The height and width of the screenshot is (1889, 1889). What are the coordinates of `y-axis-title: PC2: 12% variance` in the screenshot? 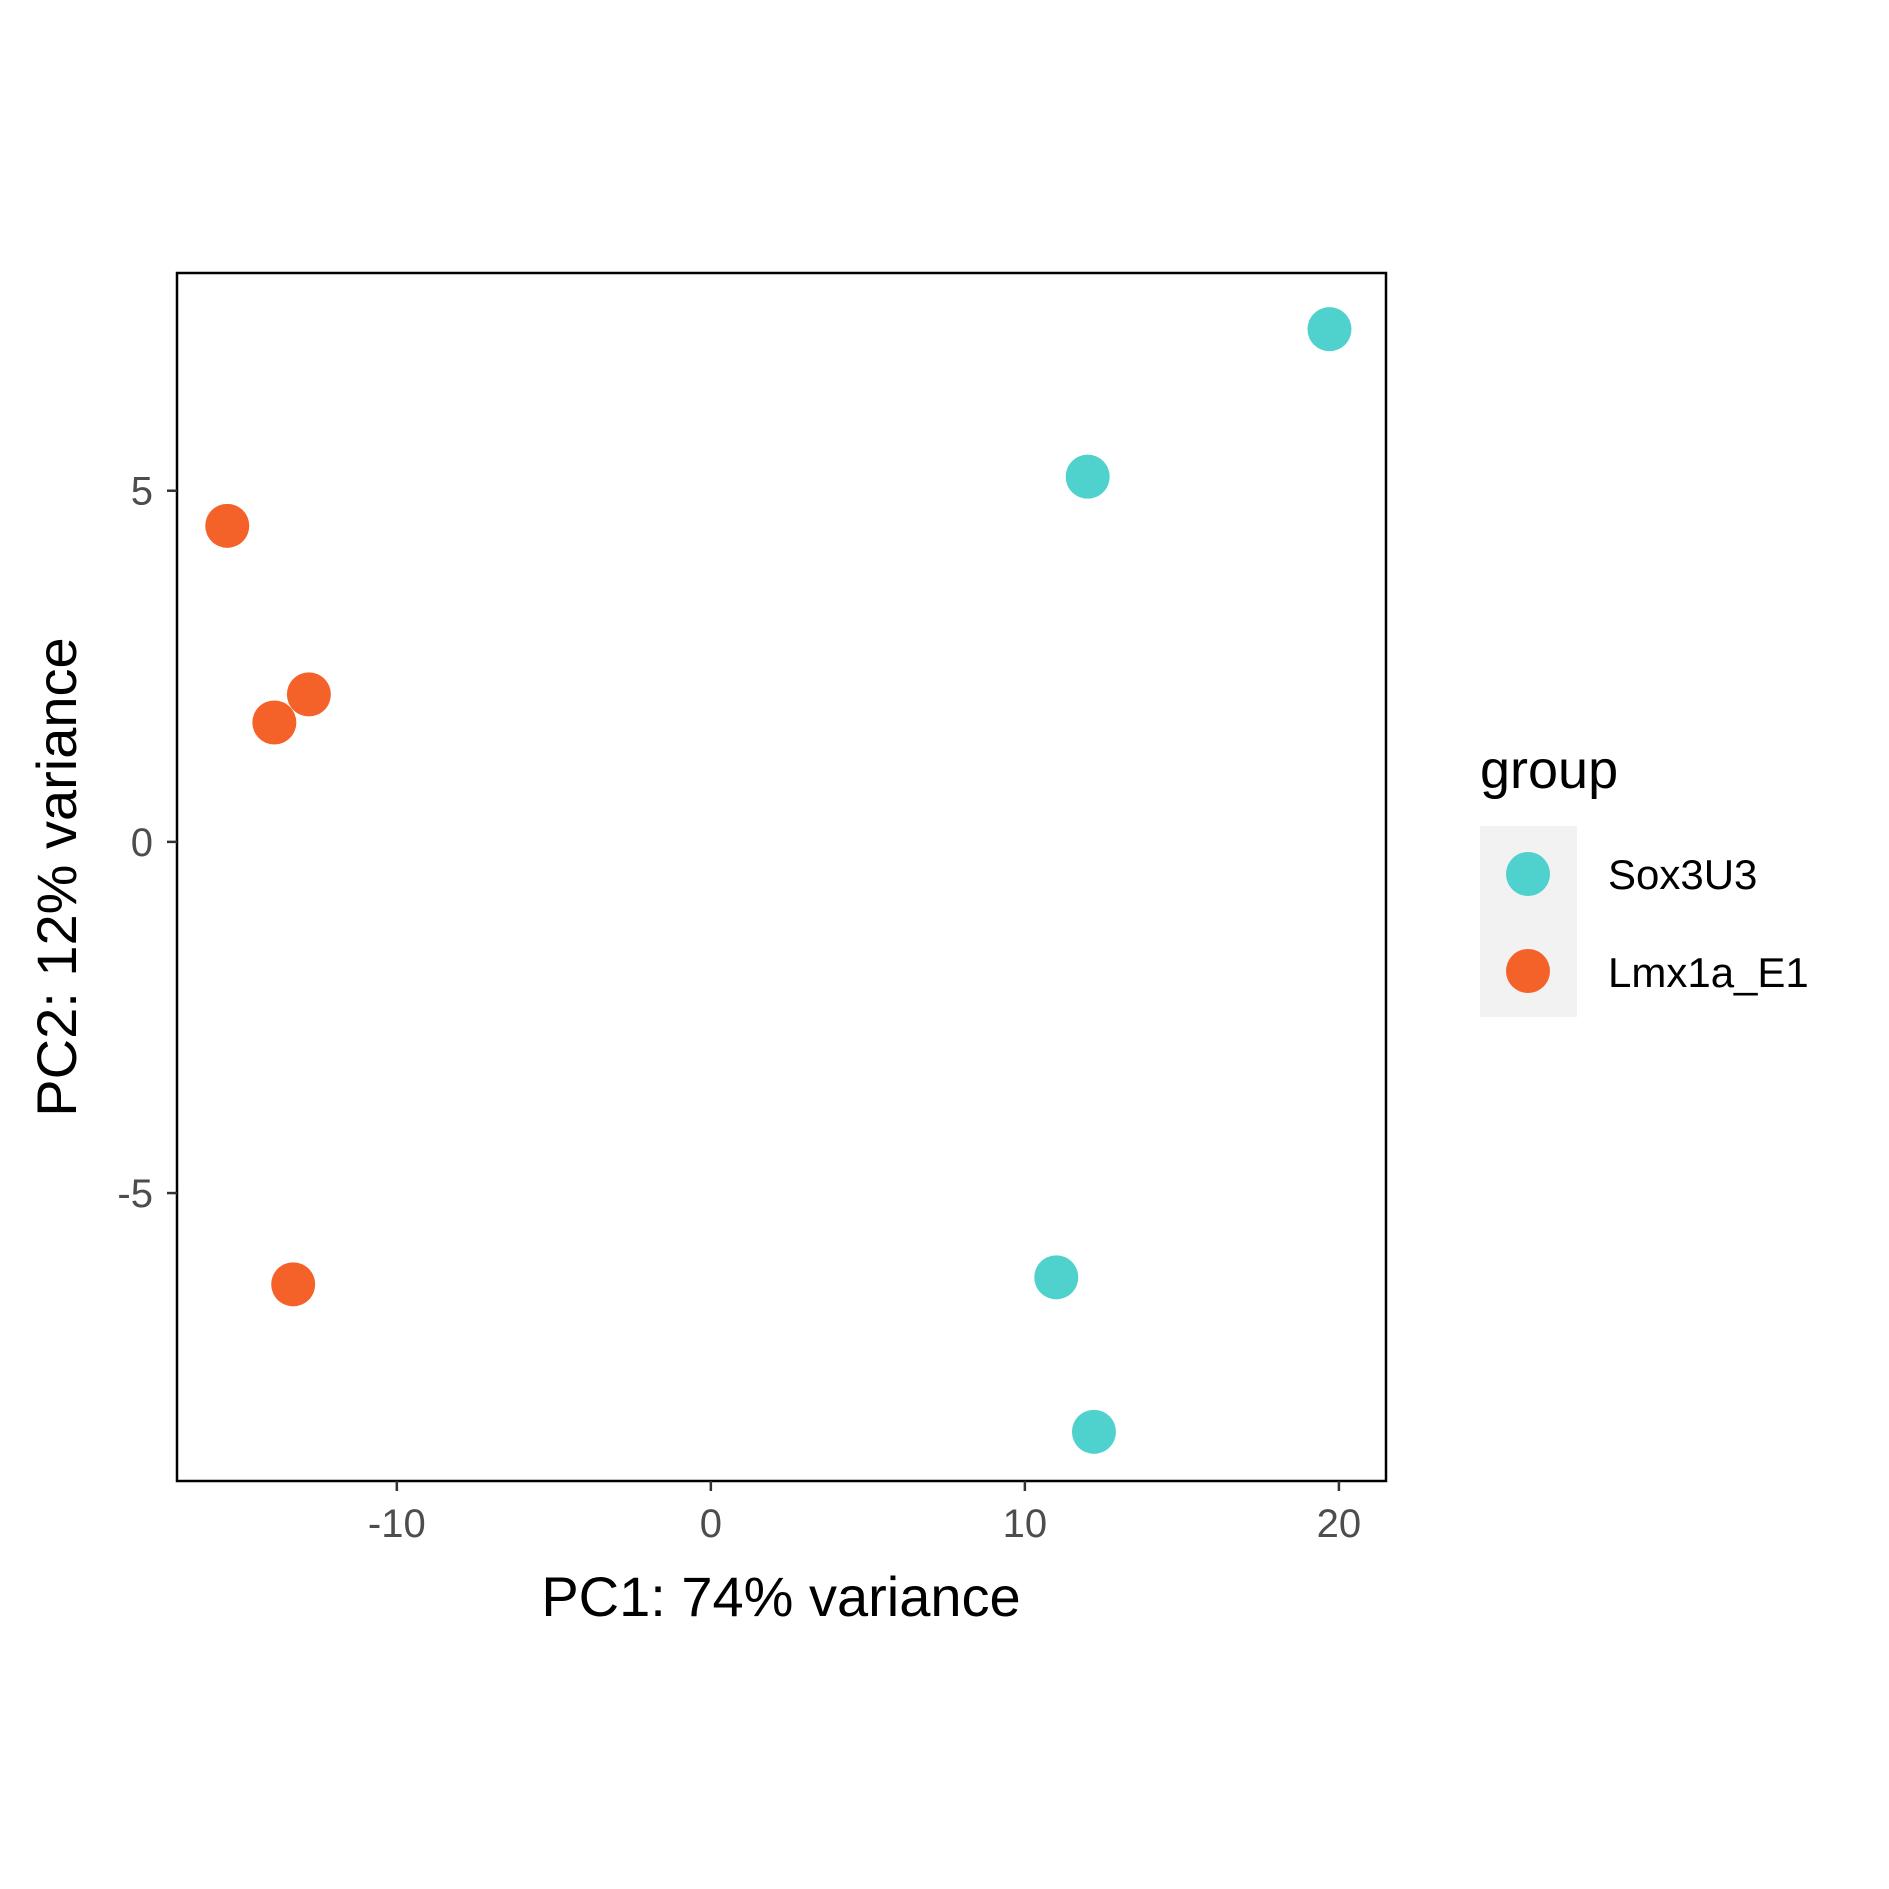 It's located at (56, 876).